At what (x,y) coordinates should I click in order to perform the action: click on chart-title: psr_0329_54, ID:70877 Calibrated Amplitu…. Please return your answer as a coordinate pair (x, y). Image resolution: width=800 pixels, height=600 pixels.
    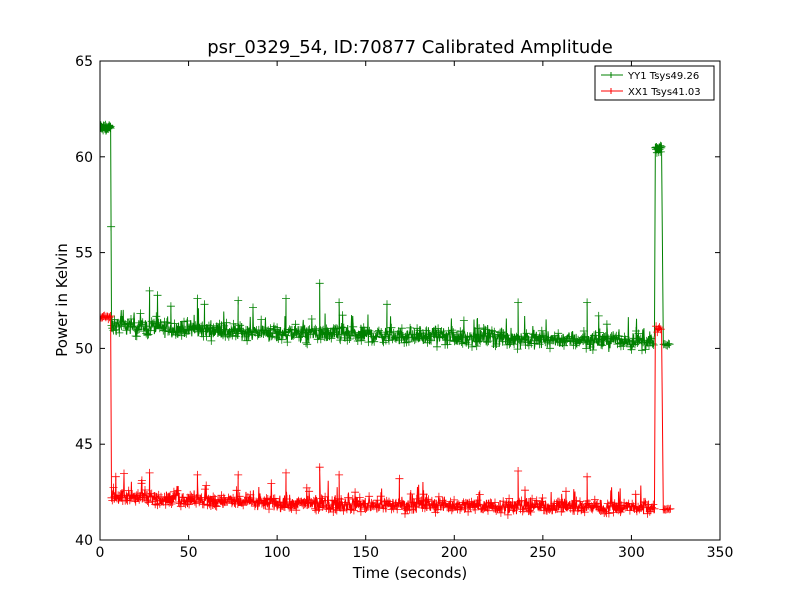
    Looking at the image, I should click on (410, 47).